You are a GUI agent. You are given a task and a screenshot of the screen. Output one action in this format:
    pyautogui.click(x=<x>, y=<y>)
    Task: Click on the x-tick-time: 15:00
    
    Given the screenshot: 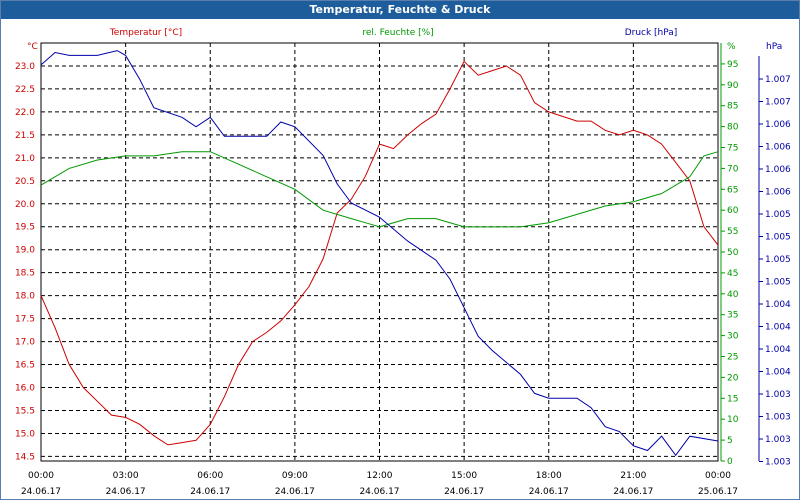 What is the action you would take?
    pyautogui.click(x=464, y=476)
    